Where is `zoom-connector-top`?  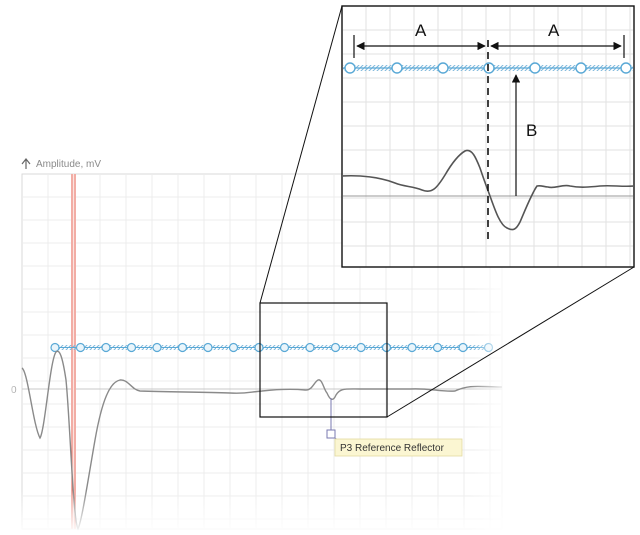
zoom-connector-top is located at coordinates (301, 154).